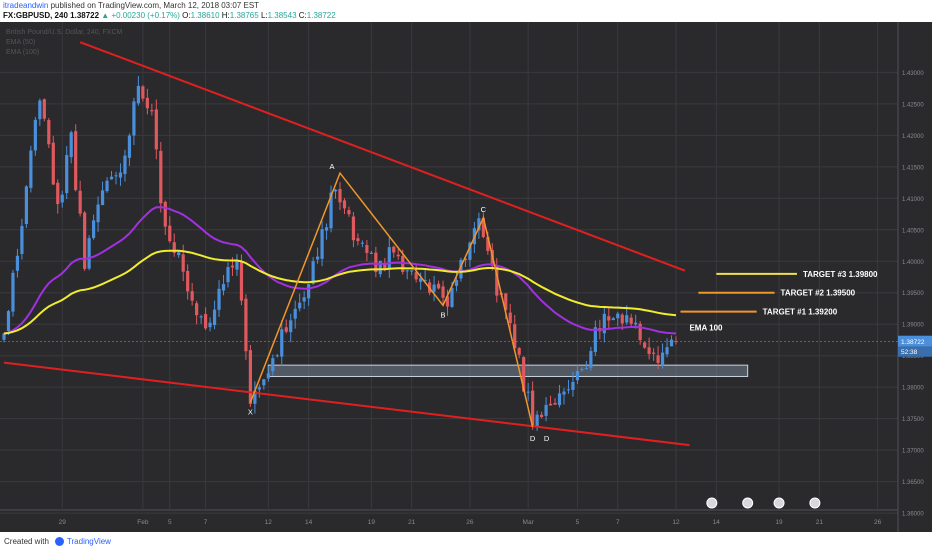  Describe the element at coordinates (264, 15) in the screenshot. I see `low-label: L:` at that location.